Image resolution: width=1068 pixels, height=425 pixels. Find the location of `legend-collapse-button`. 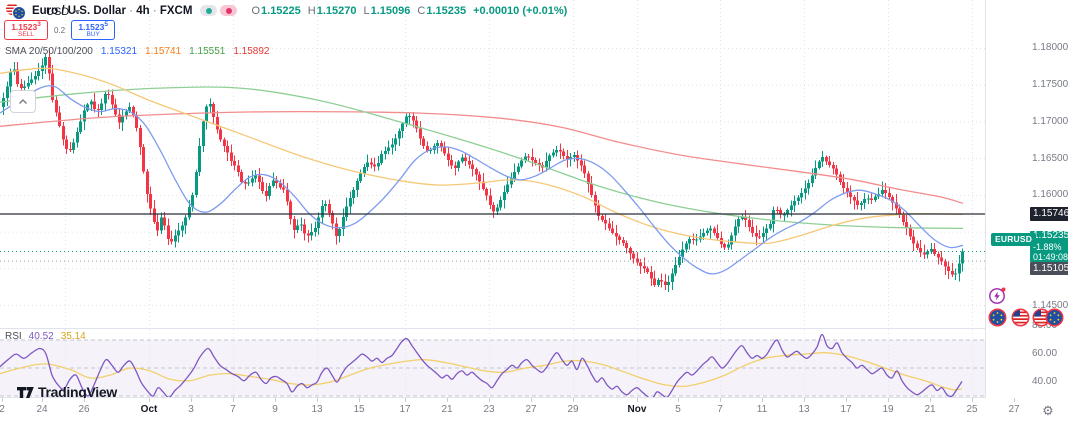

legend-collapse-button is located at coordinates (23, 101).